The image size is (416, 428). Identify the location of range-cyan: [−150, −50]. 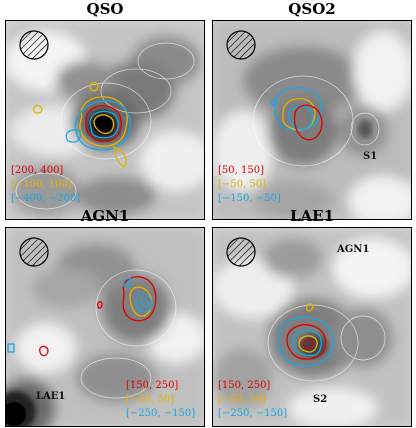
(249, 198).